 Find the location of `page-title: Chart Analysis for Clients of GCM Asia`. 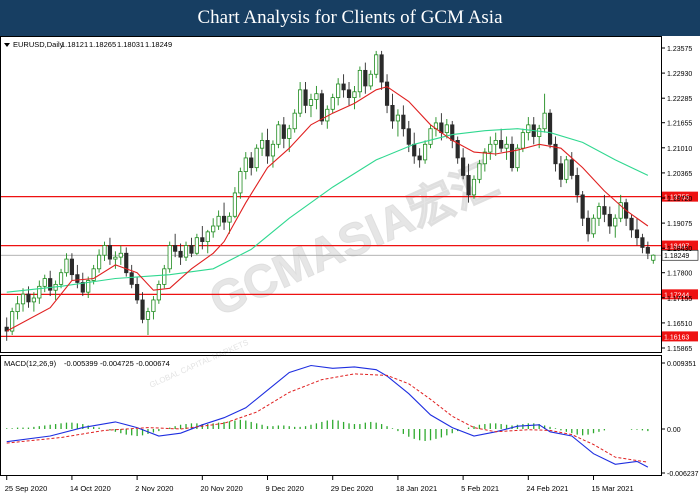

page-title: Chart Analysis for Clients of GCM Asia is located at coordinates (350, 17).